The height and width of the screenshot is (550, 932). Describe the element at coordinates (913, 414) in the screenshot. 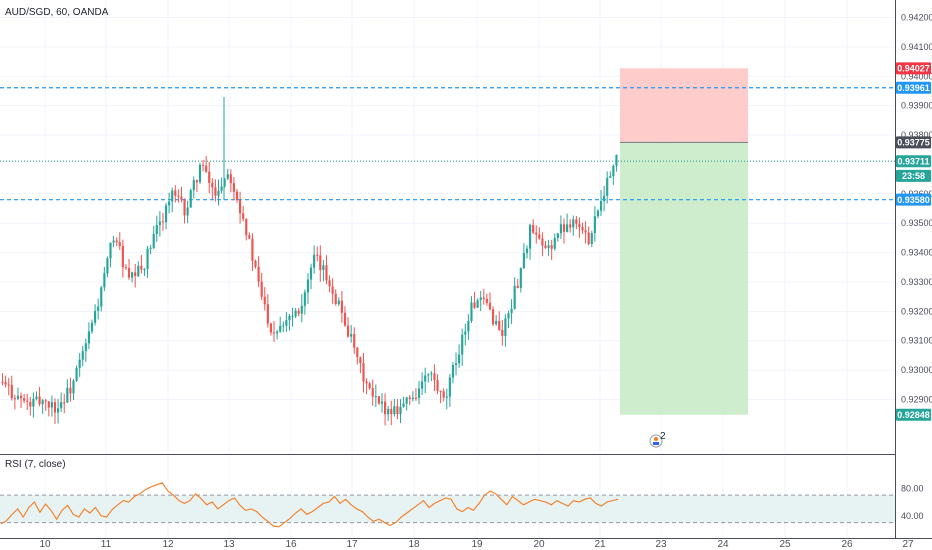

I see `price-tag: 0.92848` at that location.